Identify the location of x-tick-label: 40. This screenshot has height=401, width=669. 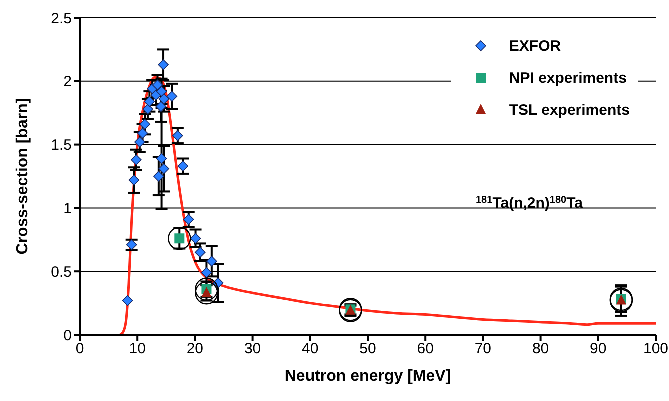
(310, 349).